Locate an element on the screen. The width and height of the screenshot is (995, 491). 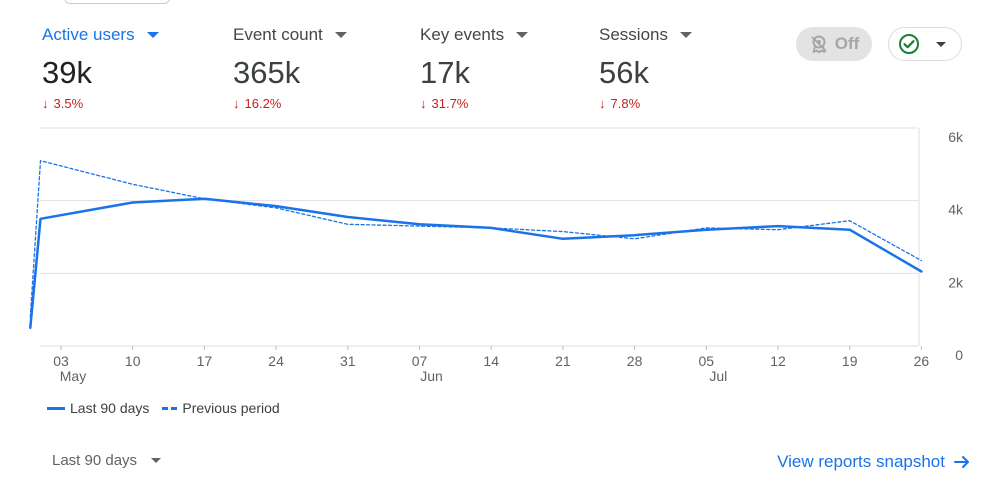
metric-label-text: Key events is located at coordinates (462, 34).